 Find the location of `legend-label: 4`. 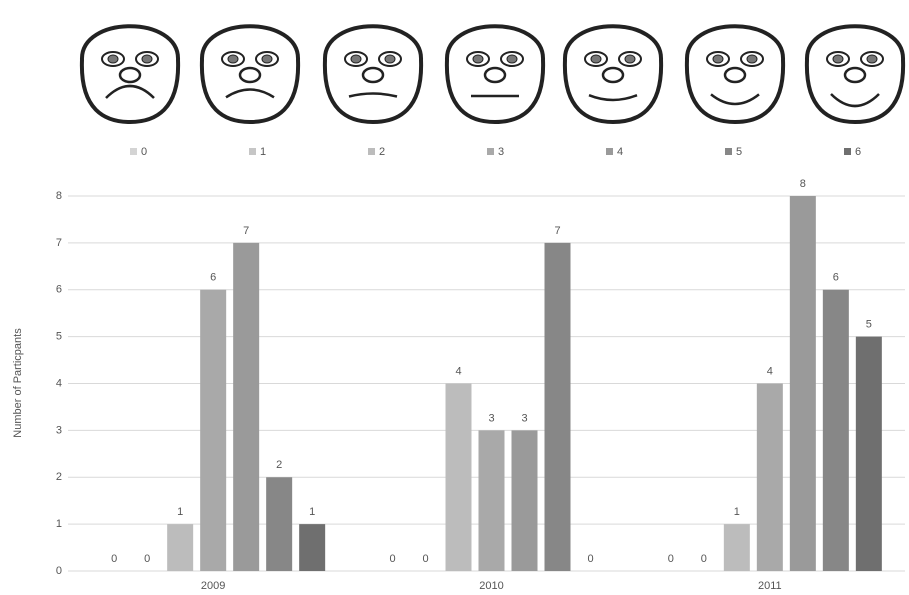

legend-label: 4 is located at coordinates (620, 152).